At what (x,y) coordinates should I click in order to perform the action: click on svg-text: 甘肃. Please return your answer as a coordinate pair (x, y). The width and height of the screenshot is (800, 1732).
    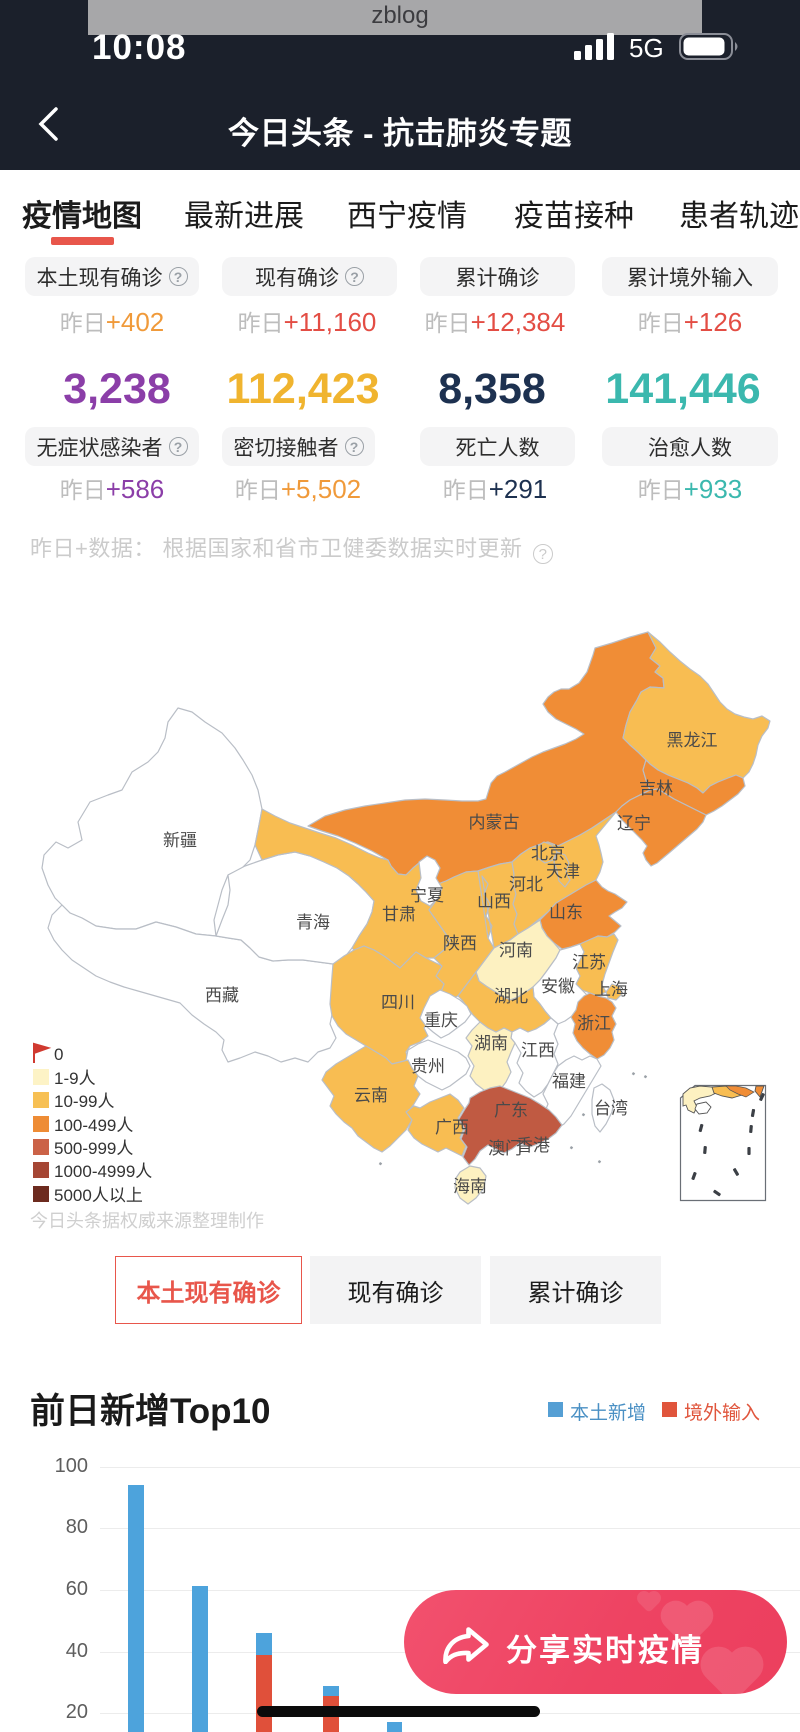
    Looking at the image, I should click on (399, 914).